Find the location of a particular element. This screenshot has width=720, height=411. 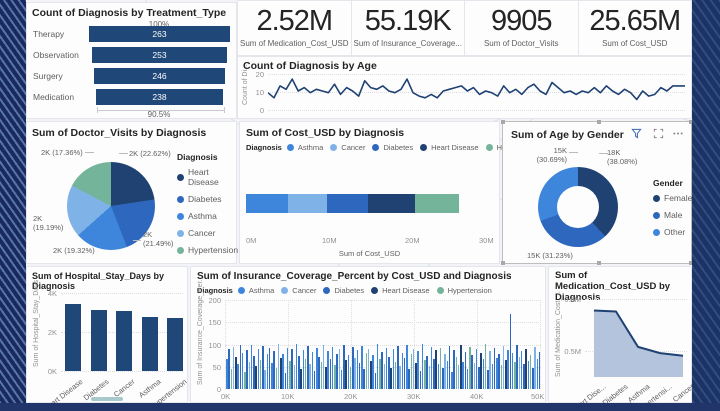

donut-chart is located at coordinates (578, 207).